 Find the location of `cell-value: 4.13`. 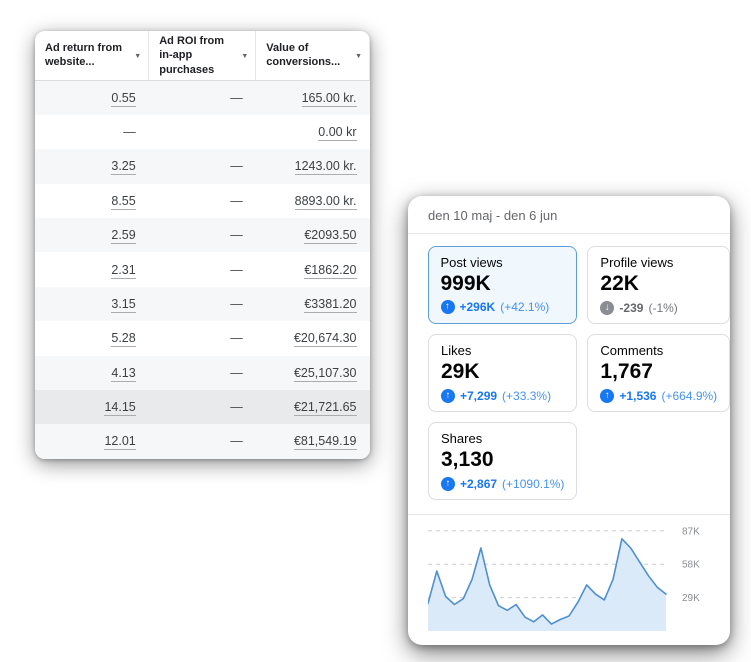

cell-value: 4.13 is located at coordinates (123, 373).